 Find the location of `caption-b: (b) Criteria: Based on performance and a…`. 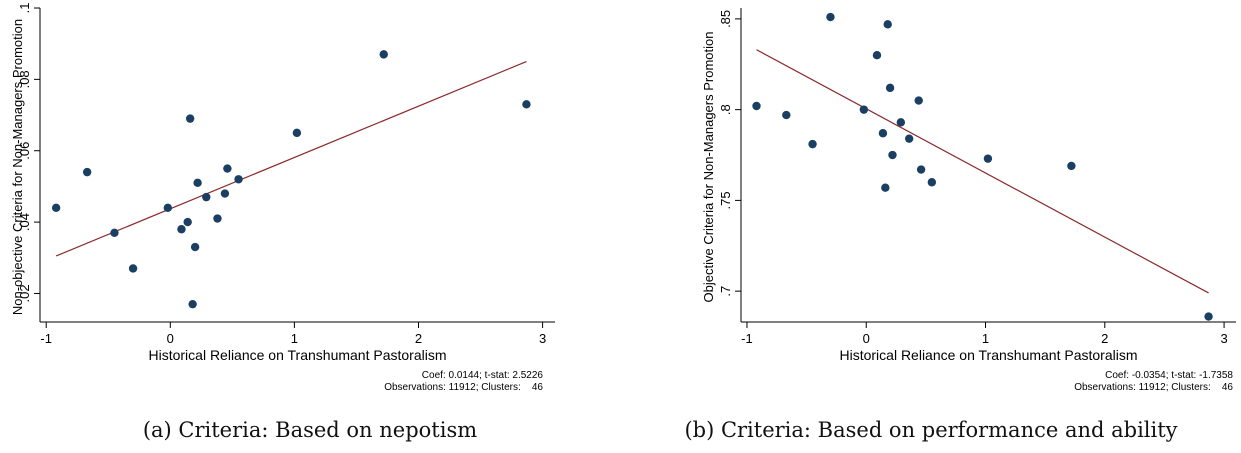

caption-b: (b) Criteria: Based on performance and a… is located at coordinates (931, 430).